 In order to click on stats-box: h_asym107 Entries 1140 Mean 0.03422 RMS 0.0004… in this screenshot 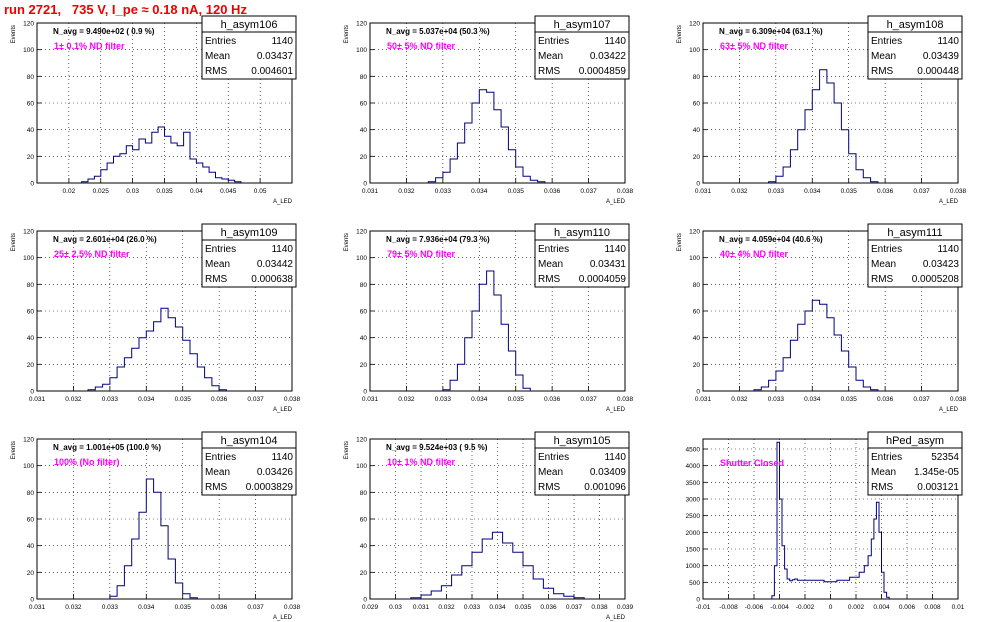, I will do `click(582, 47)`.